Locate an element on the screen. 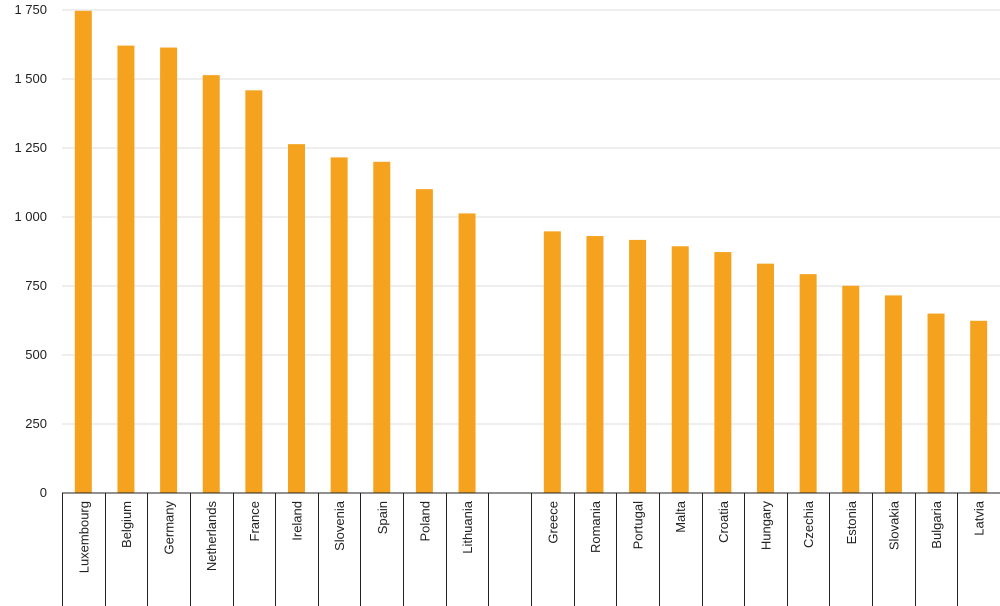 This screenshot has height=606, width=1000. x-category-label: Romania is located at coordinates (595, 526).